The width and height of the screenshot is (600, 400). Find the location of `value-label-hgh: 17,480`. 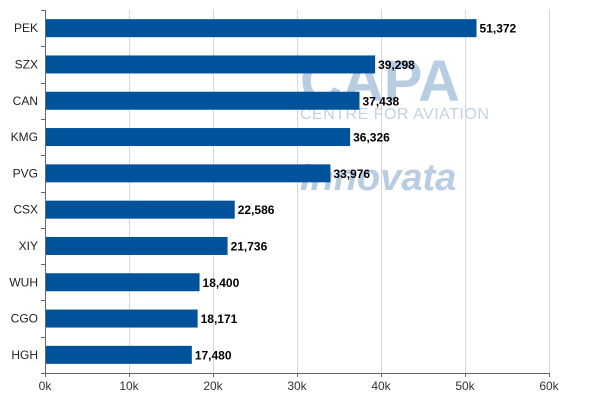

value-label-hgh: 17,480 is located at coordinates (213, 355).